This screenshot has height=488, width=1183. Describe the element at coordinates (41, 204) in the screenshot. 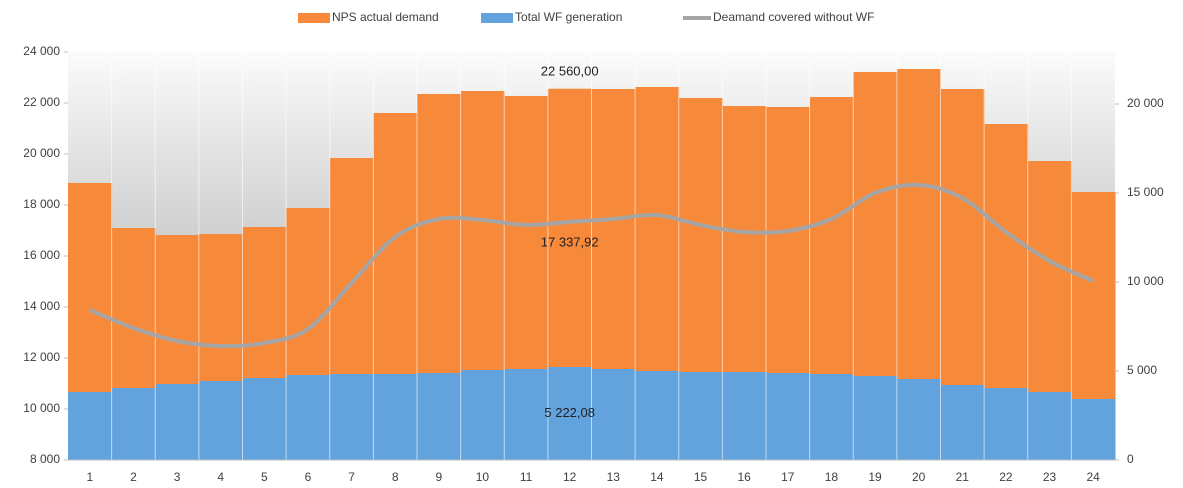

I see `y-tick-label: 18 000` at that location.